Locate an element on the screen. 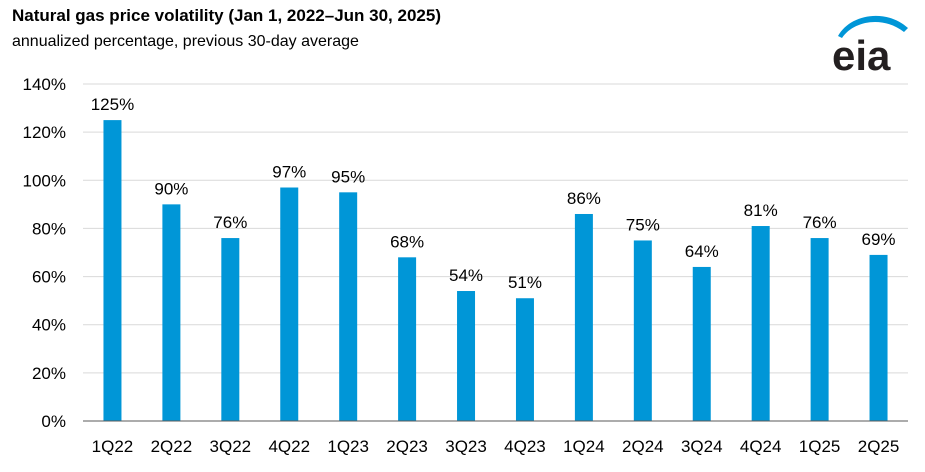 This screenshot has height=472, width=925. value-label: 64% is located at coordinates (702, 251).